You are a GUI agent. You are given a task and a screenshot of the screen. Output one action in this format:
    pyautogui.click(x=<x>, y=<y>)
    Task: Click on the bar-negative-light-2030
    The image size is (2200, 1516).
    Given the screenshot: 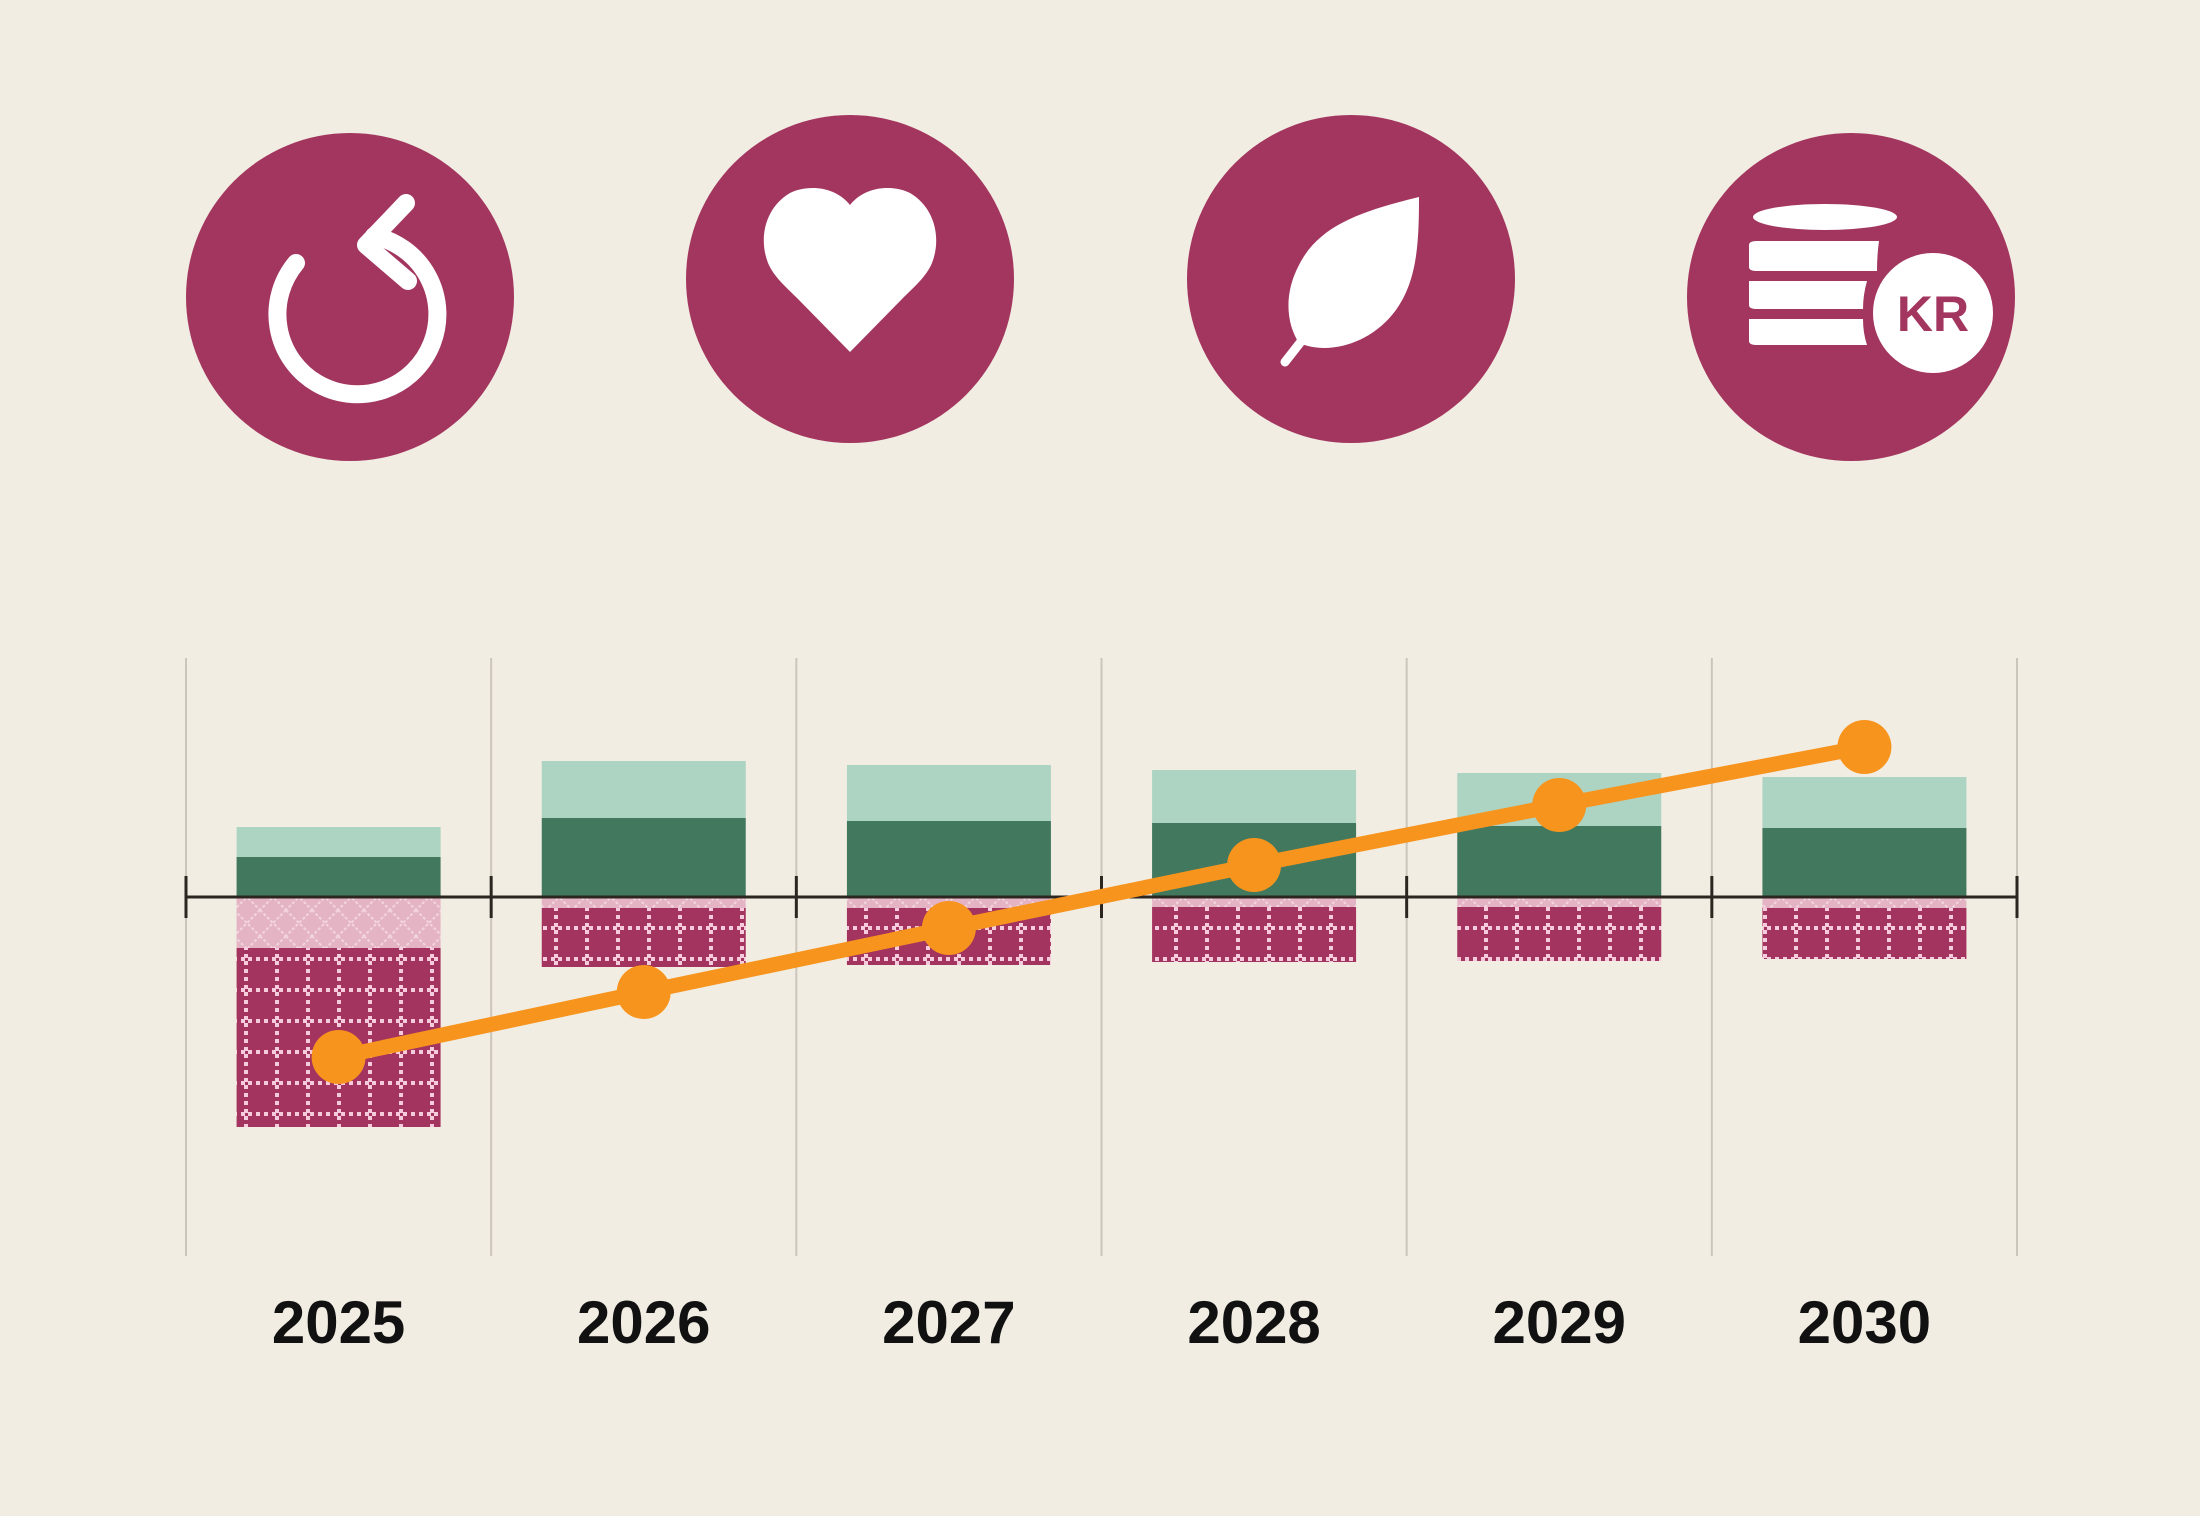 What is the action you would take?
    pyautogui.click(x=1864, y=902)
    